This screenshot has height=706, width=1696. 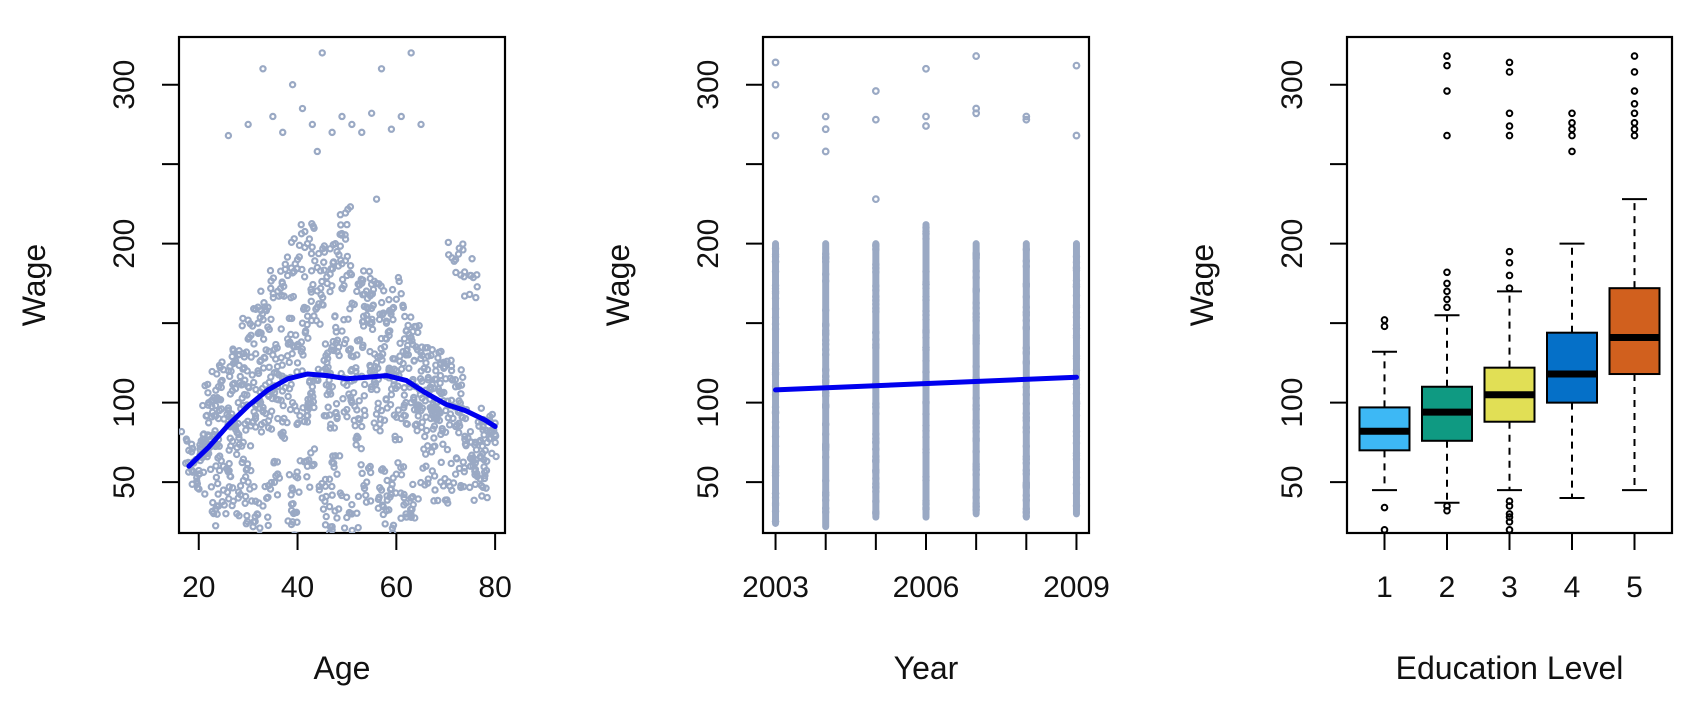 I want to click on fit-line, so click(x=342, y=420).